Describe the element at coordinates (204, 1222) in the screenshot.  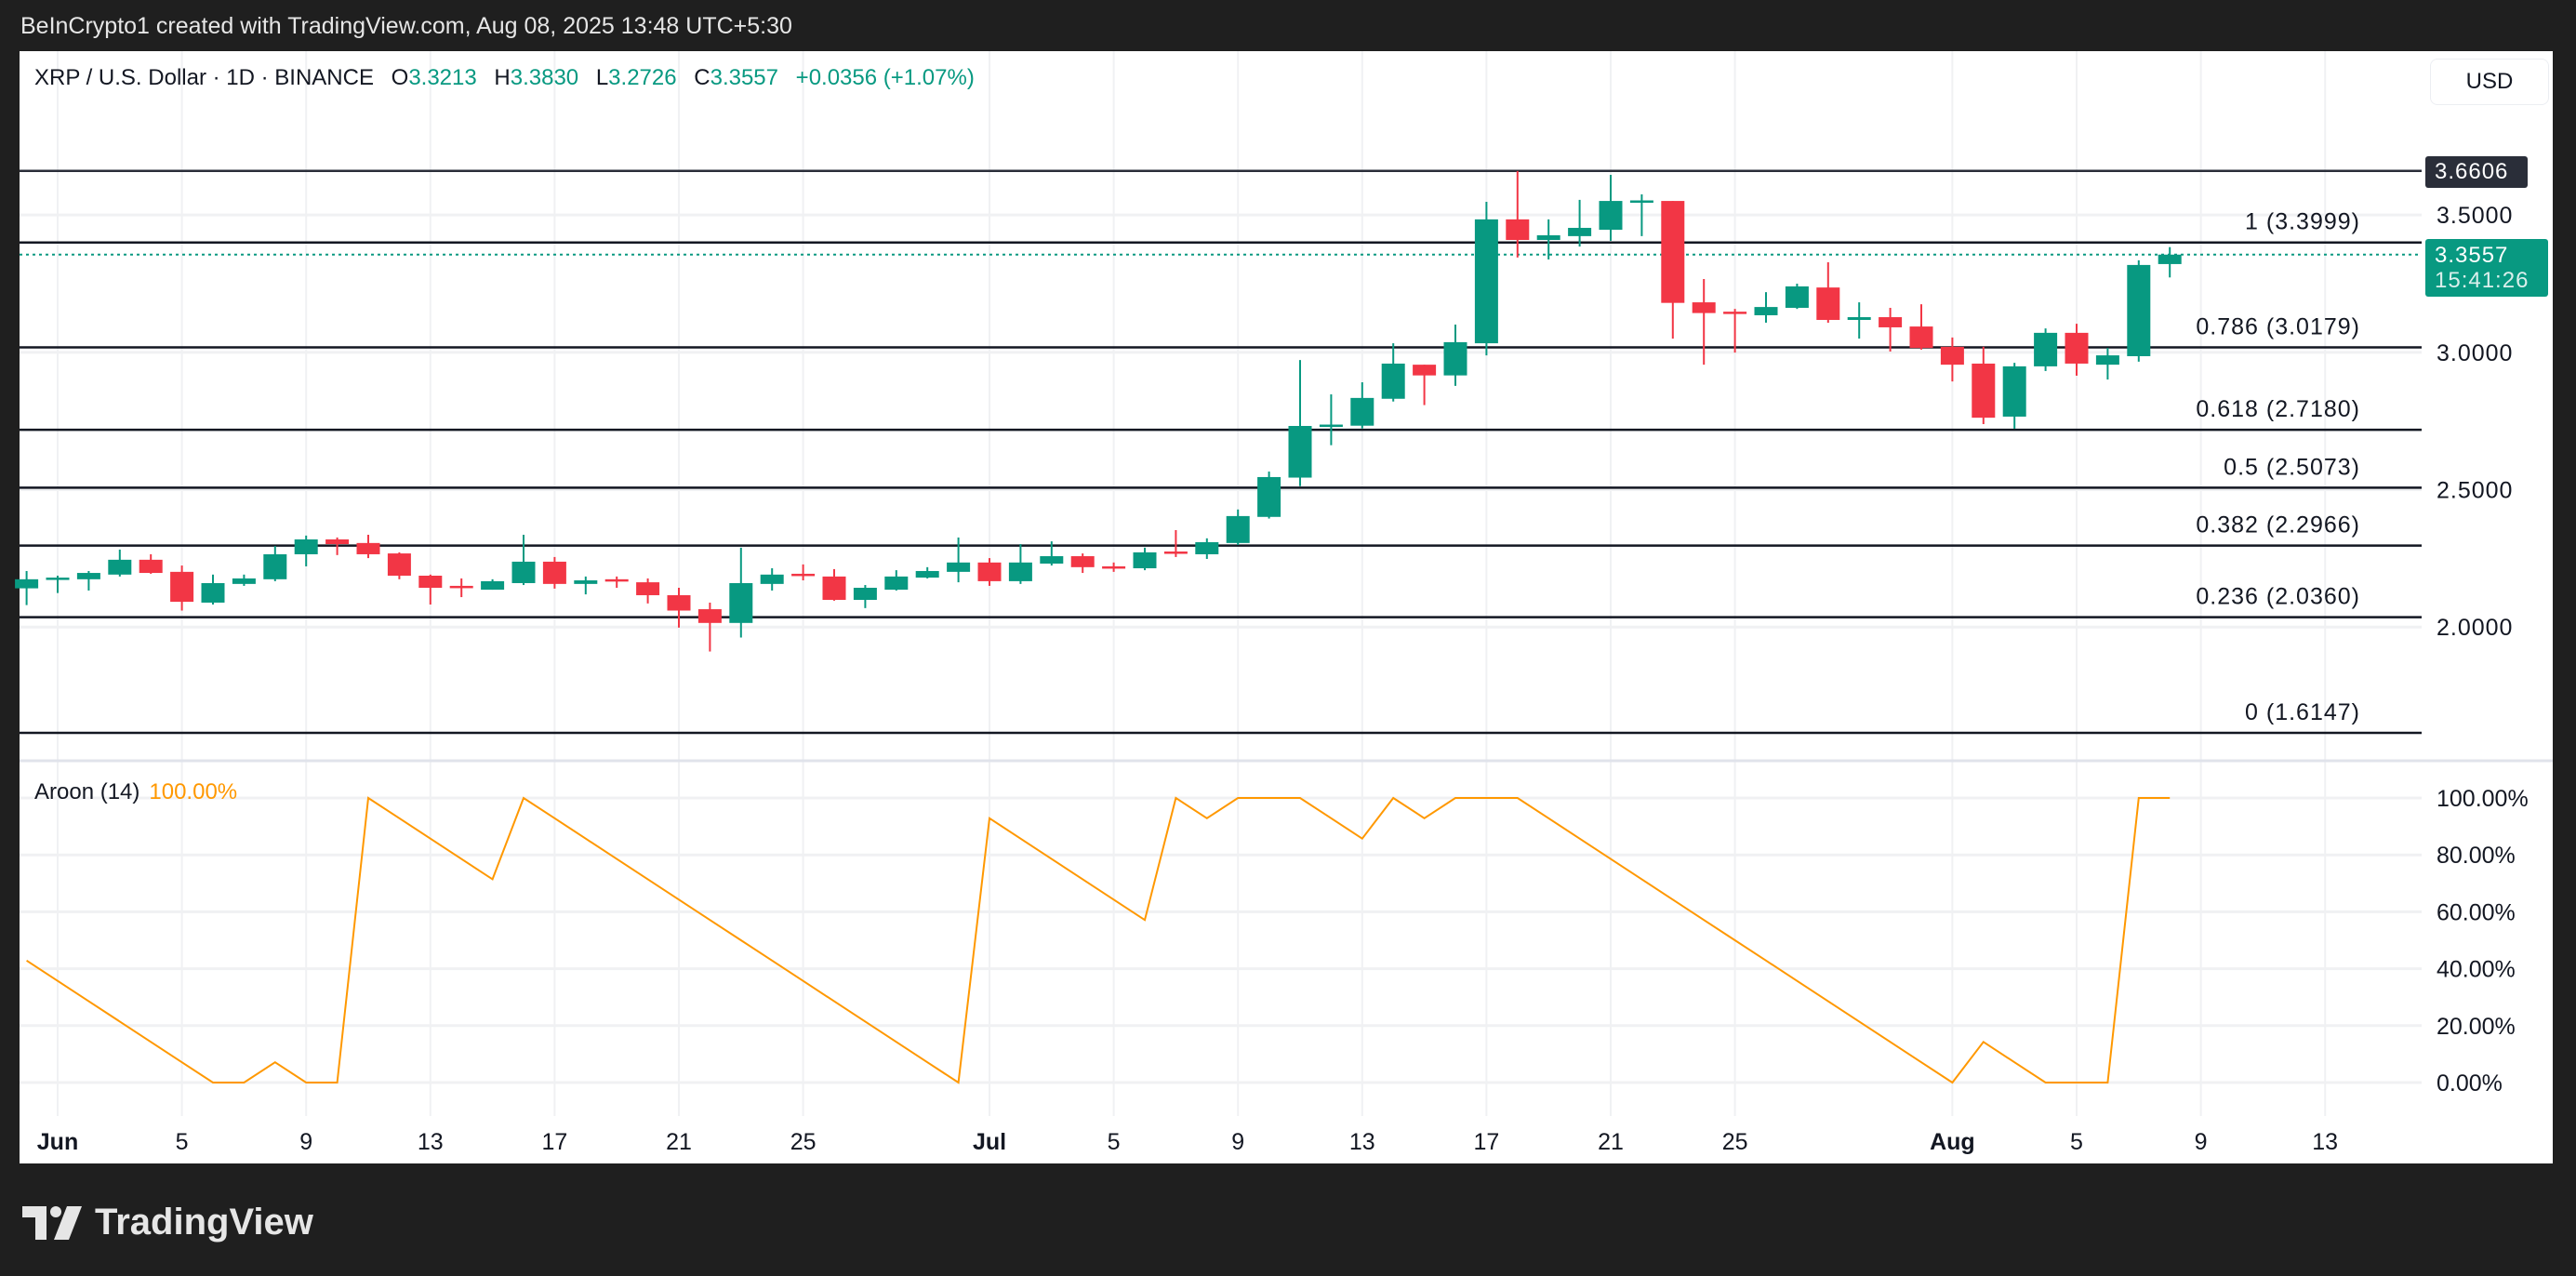
I see `logo-text: TradingView` at that location.